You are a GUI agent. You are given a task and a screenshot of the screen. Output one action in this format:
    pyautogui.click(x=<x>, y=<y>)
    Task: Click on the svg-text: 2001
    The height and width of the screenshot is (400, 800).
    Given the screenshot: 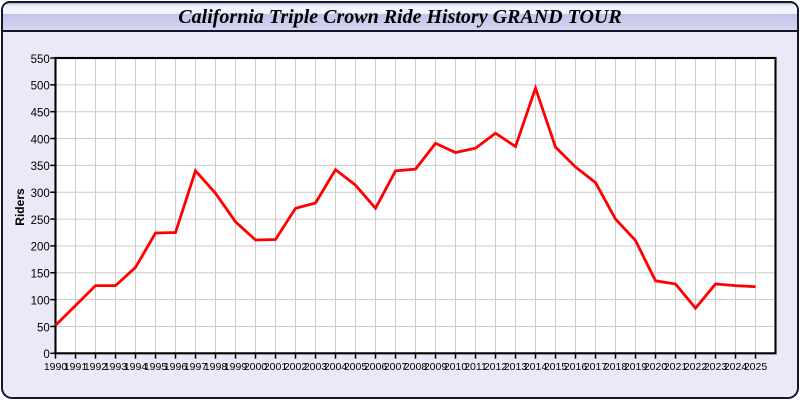 What is the action you would take?
    pyautogui.click(x=276, y=367)
    